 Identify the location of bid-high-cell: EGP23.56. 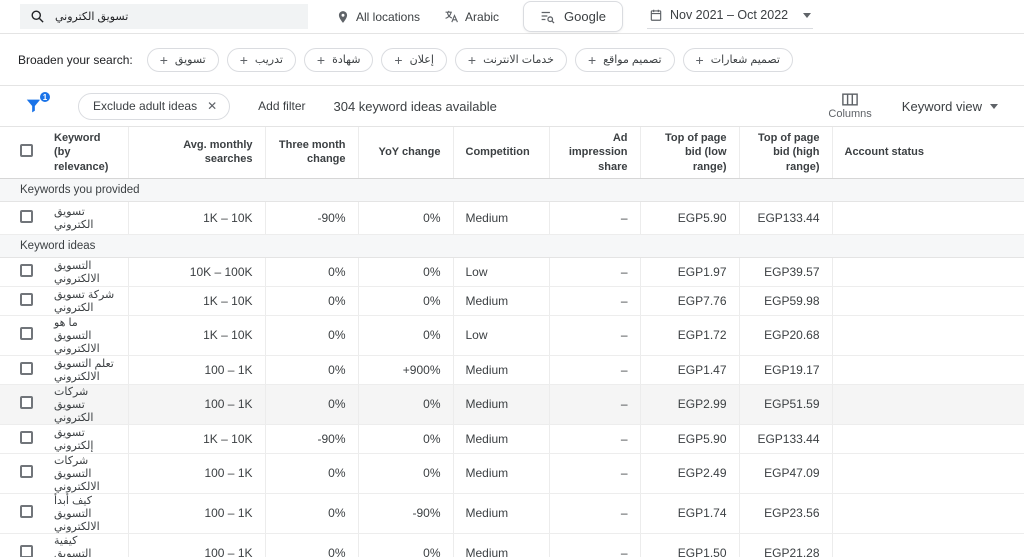
(786, 513).